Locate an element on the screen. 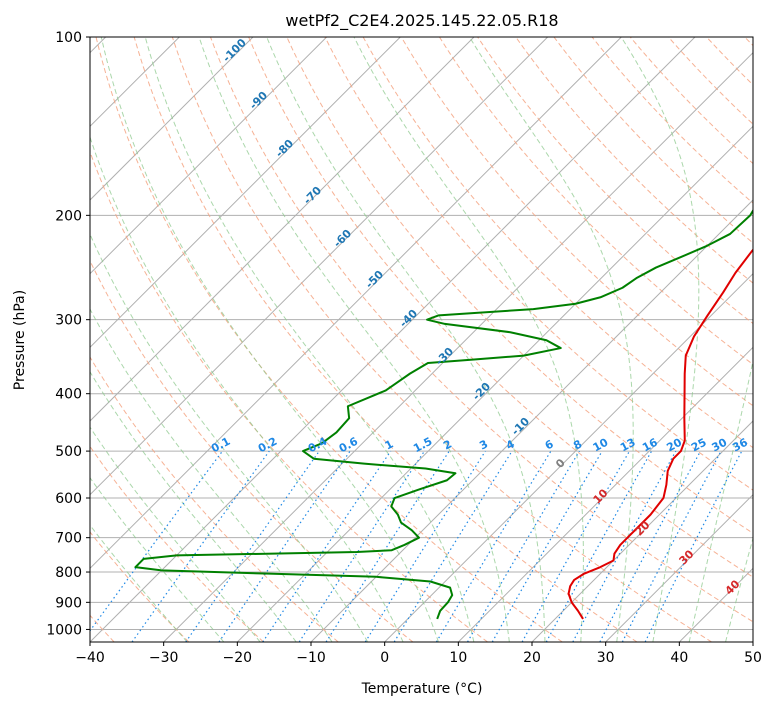 This screenshot has width=775, height=708. x-tick-label: −10 is located at coordinates (311, 658).